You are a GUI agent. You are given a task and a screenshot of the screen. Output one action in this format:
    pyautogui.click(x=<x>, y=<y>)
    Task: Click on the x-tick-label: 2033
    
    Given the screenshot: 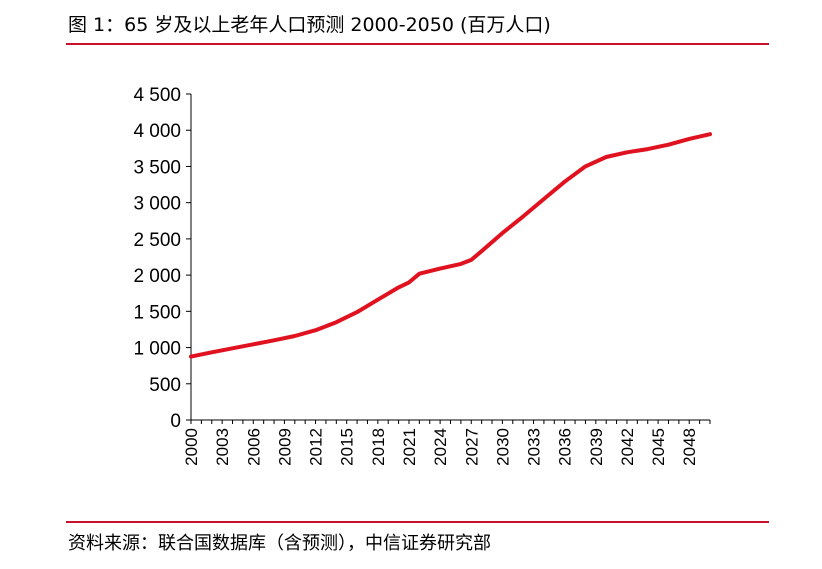 What is the action you would take?
    pyautogui.click(x=534, y=447)
    